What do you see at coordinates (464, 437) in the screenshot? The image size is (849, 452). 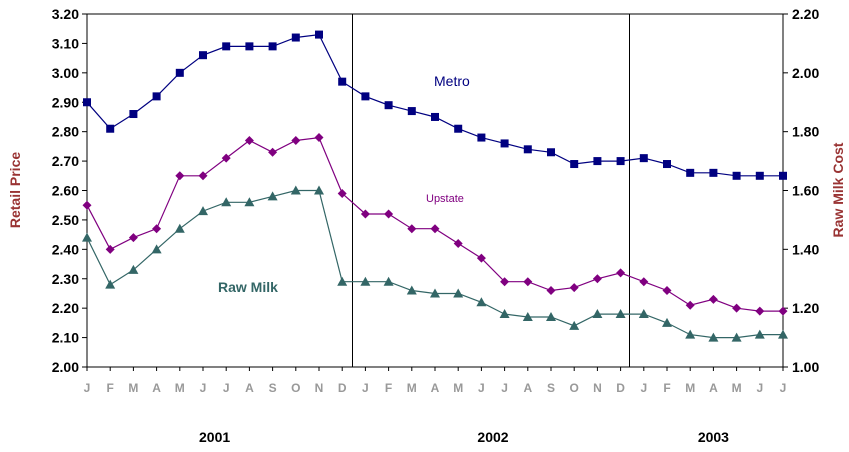 I see `x-axis-year-labels: 2001 2002 2003` at bounding box center [464, 437].